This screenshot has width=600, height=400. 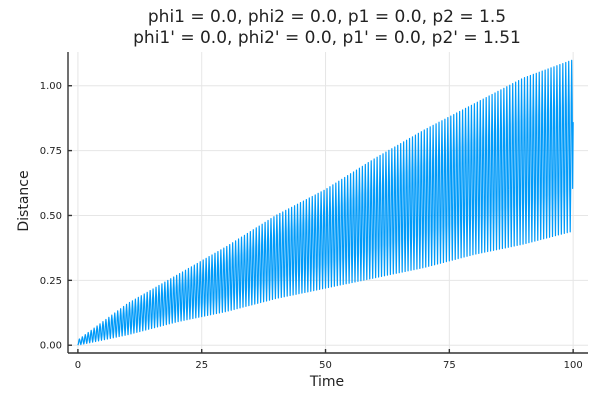 I want to click on x-tick-label: 0, so click(x=78, y=365).